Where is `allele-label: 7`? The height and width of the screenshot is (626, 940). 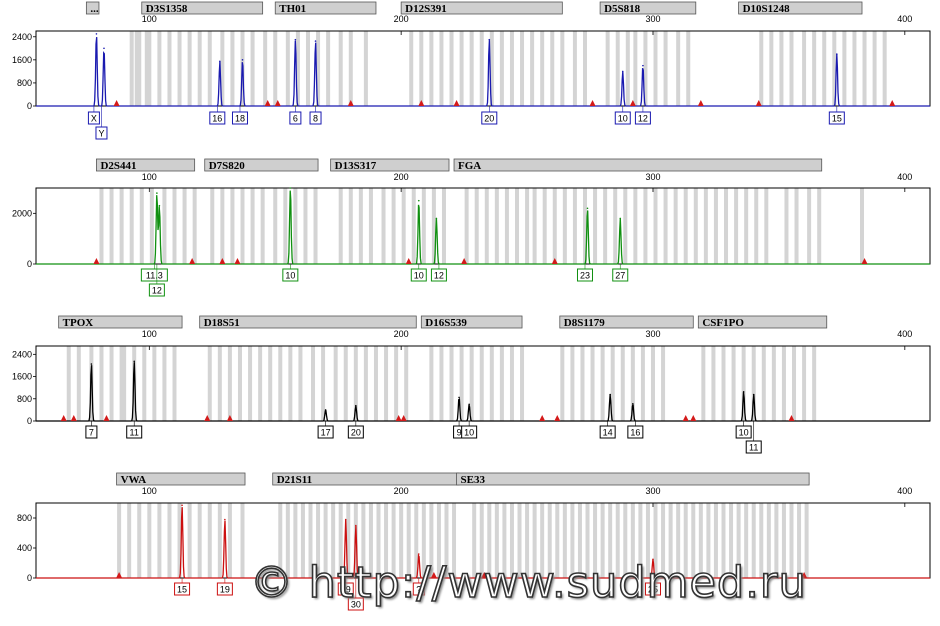
allele-label: 7 is located at coordinates (91, 433).